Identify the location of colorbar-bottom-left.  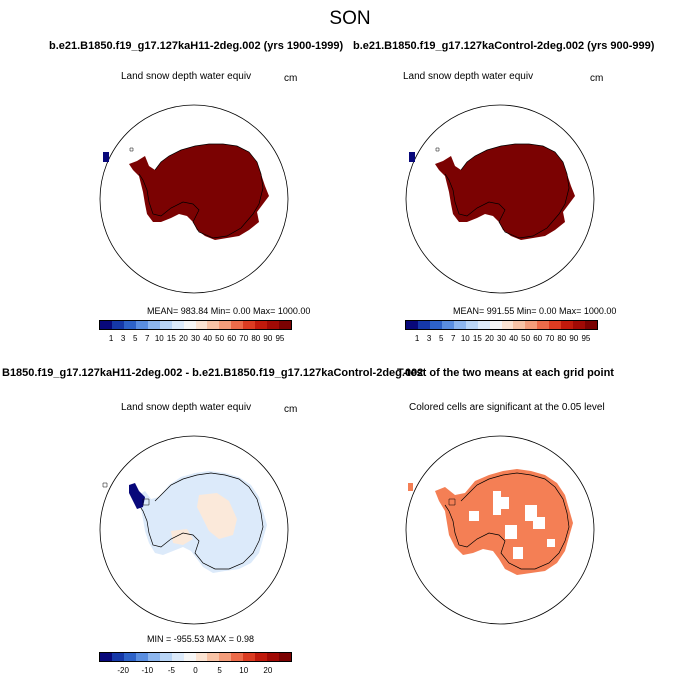
(195, 657).